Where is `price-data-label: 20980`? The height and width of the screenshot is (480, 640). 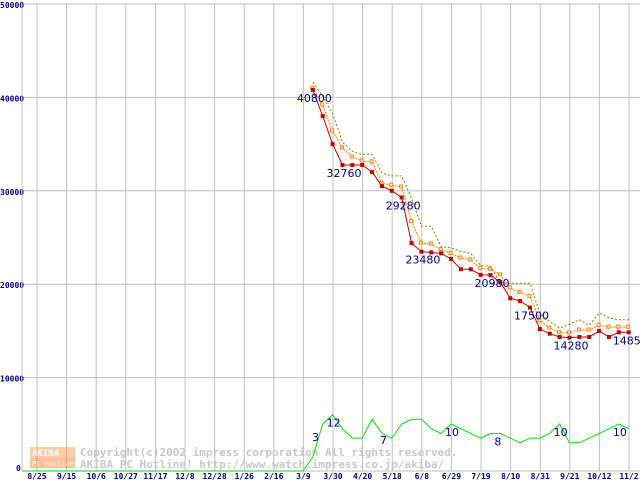 price-data-label: 20980 is located at coordinates (492, 283).